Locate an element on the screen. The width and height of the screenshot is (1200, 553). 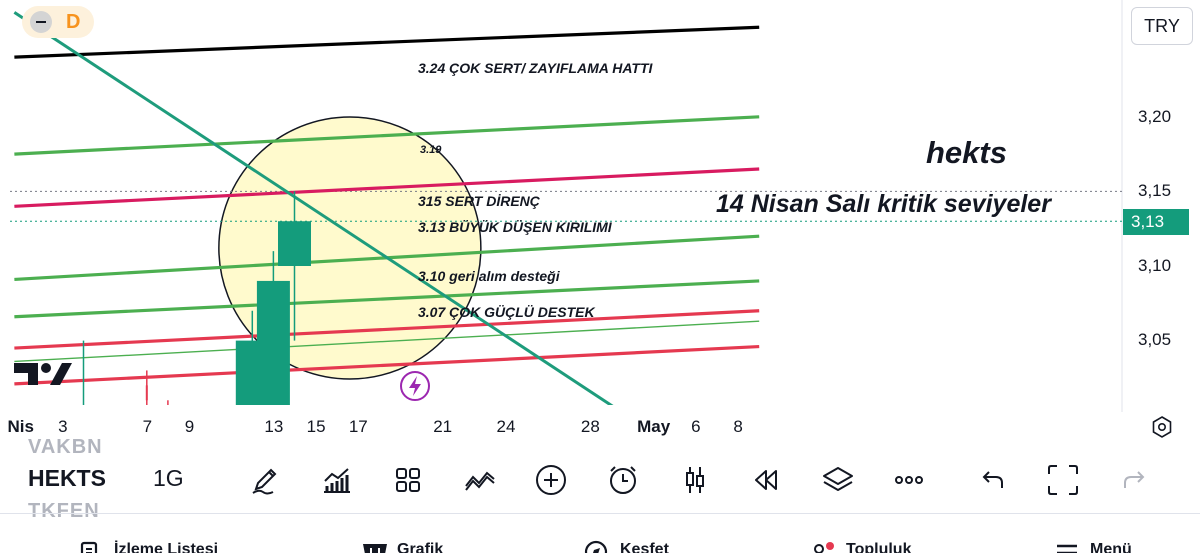
undo-button is located at coordinates (992, 480).